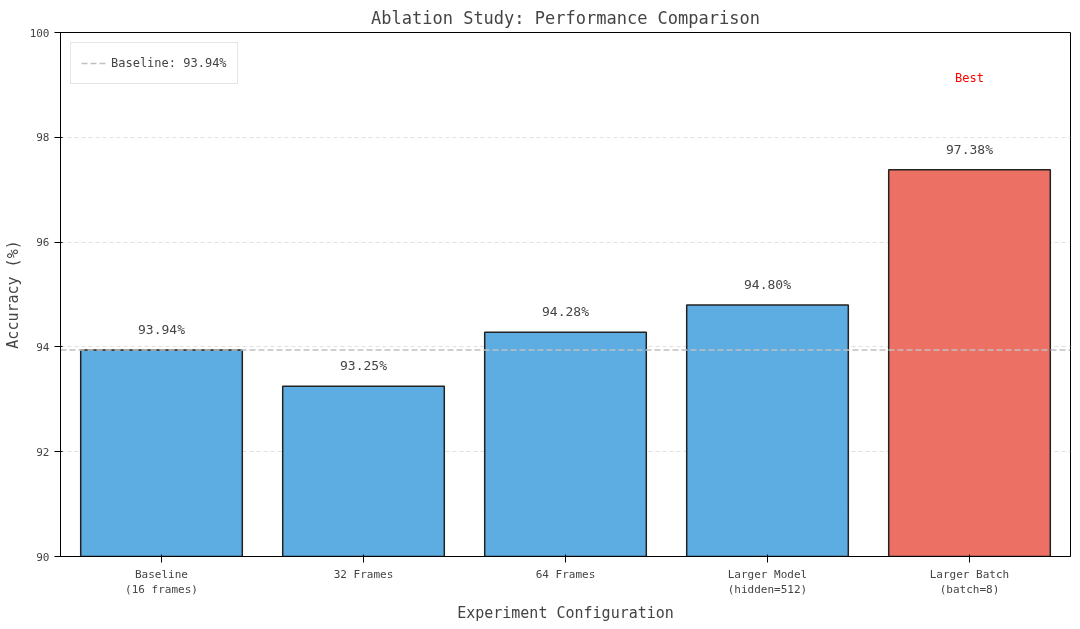 The width and height of the screenshot is (1080, 629). What do you see at coordinates (565, 574) in the screenshot?
I see `x-tick-label: 64 Frames` at bounding box center [565, 574].